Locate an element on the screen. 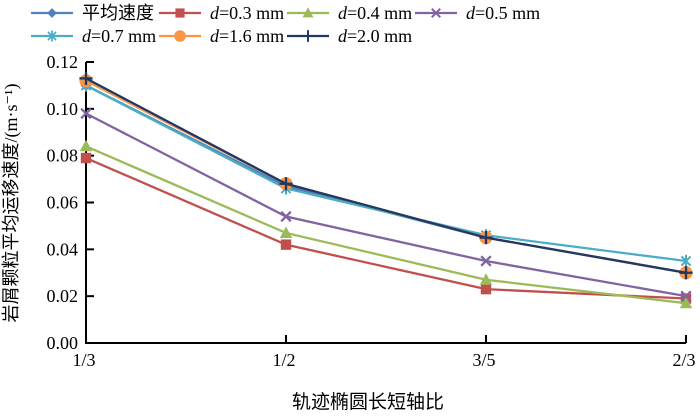  triangle-legend-icon is located at coordinates (308, 11).